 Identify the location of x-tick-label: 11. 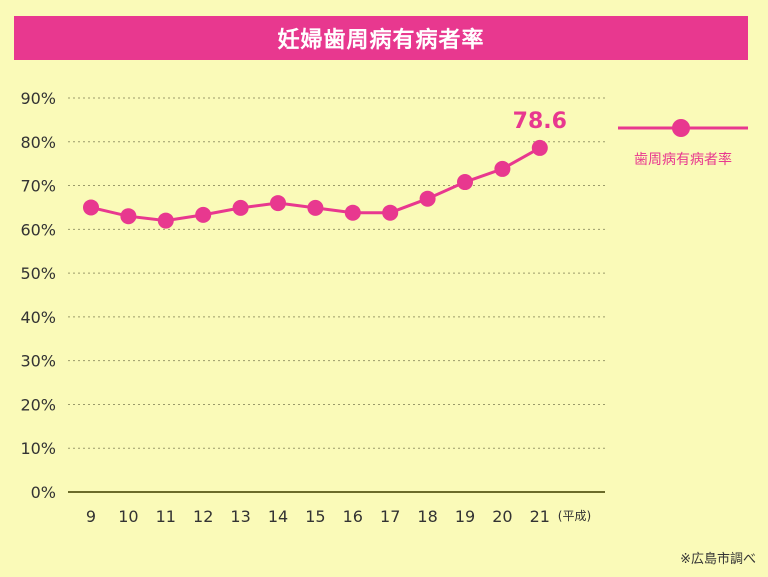
(166, 516).